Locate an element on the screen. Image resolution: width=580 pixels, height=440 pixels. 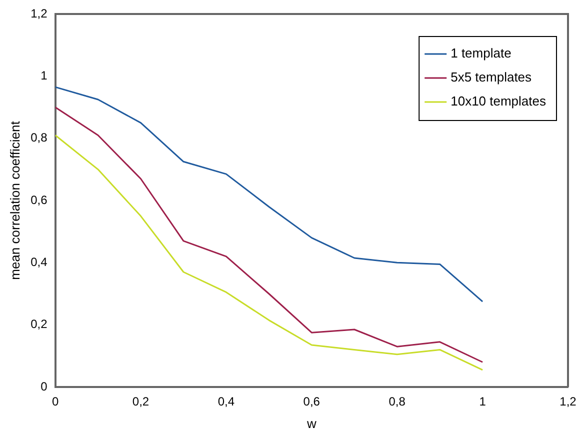
y-tick-label: 0 is located at coordinates (44, 386).